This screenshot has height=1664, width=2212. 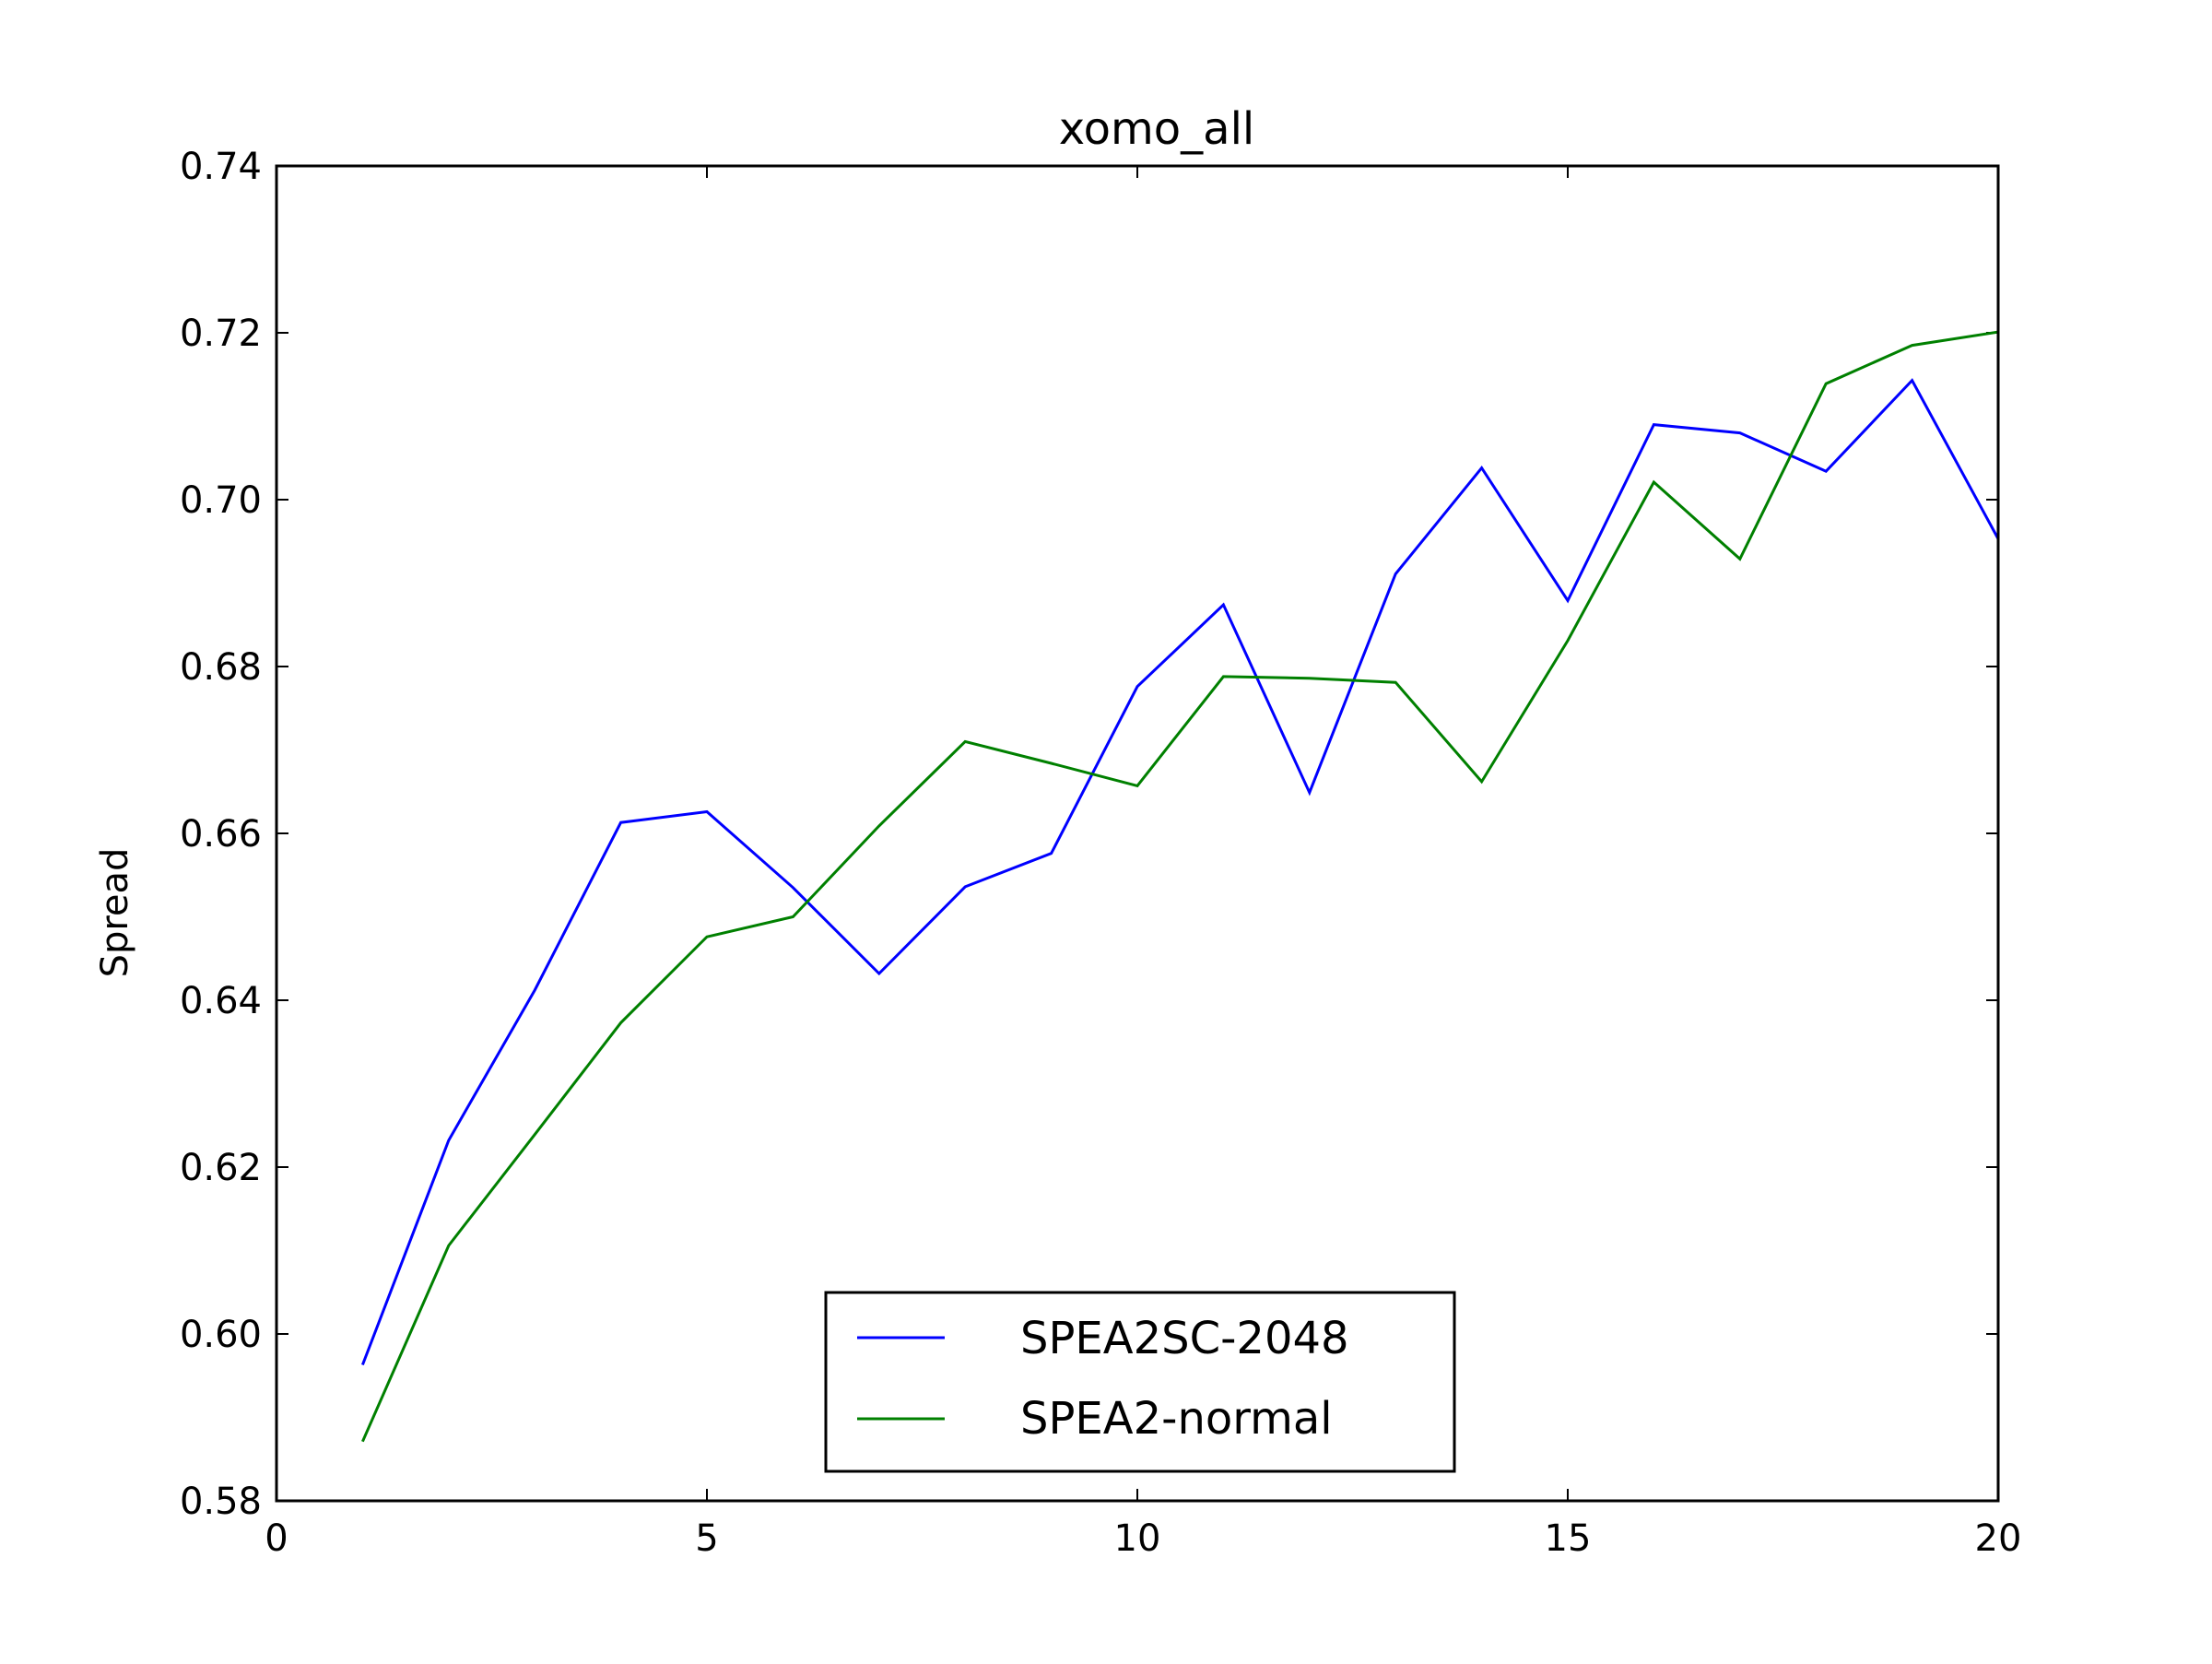 I want to click on chart-title: xomo_all, so click(x=1157, y=129).